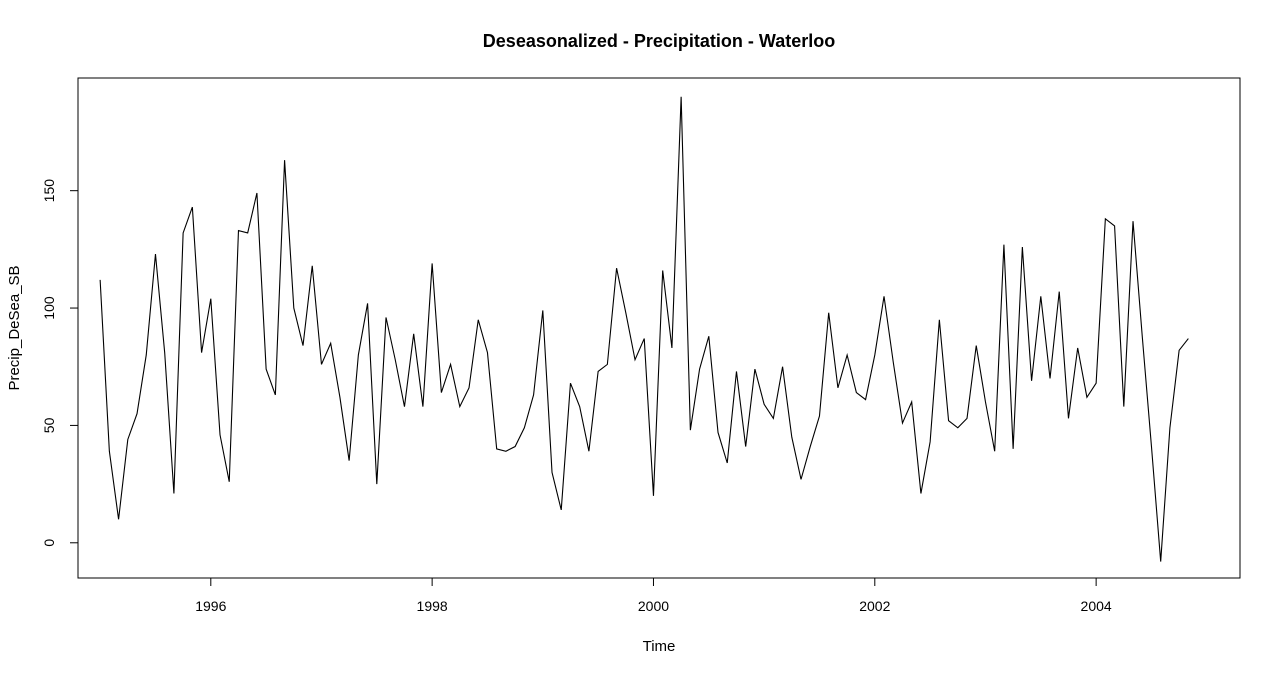  Describe the element at coordinates (659, 646) in the screenshot. I see `x-axis-label: Time` at that location.